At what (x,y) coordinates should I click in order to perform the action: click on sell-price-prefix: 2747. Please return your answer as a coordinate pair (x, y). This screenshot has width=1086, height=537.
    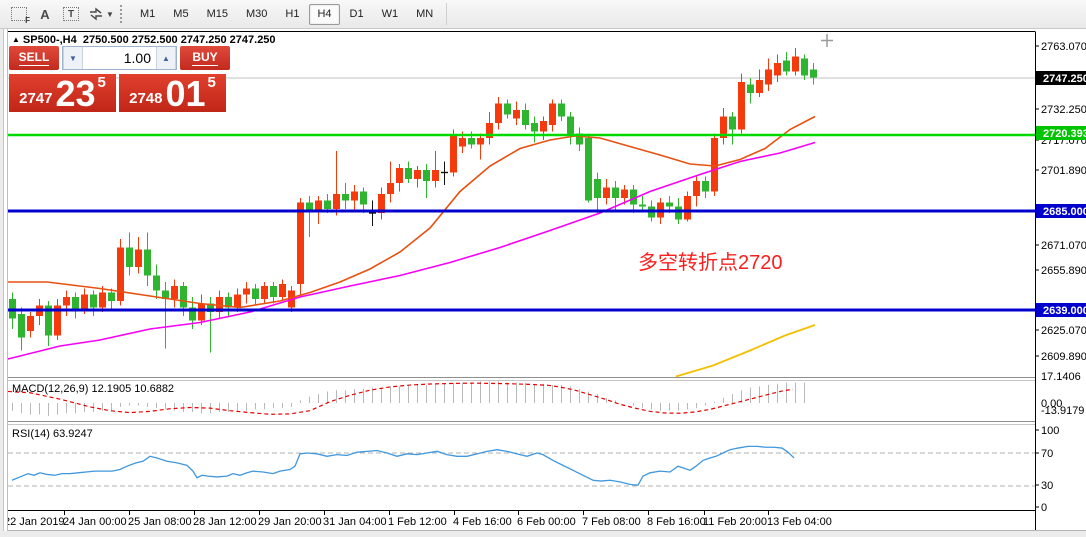
    Looking at the image, I should click on (36, 98).